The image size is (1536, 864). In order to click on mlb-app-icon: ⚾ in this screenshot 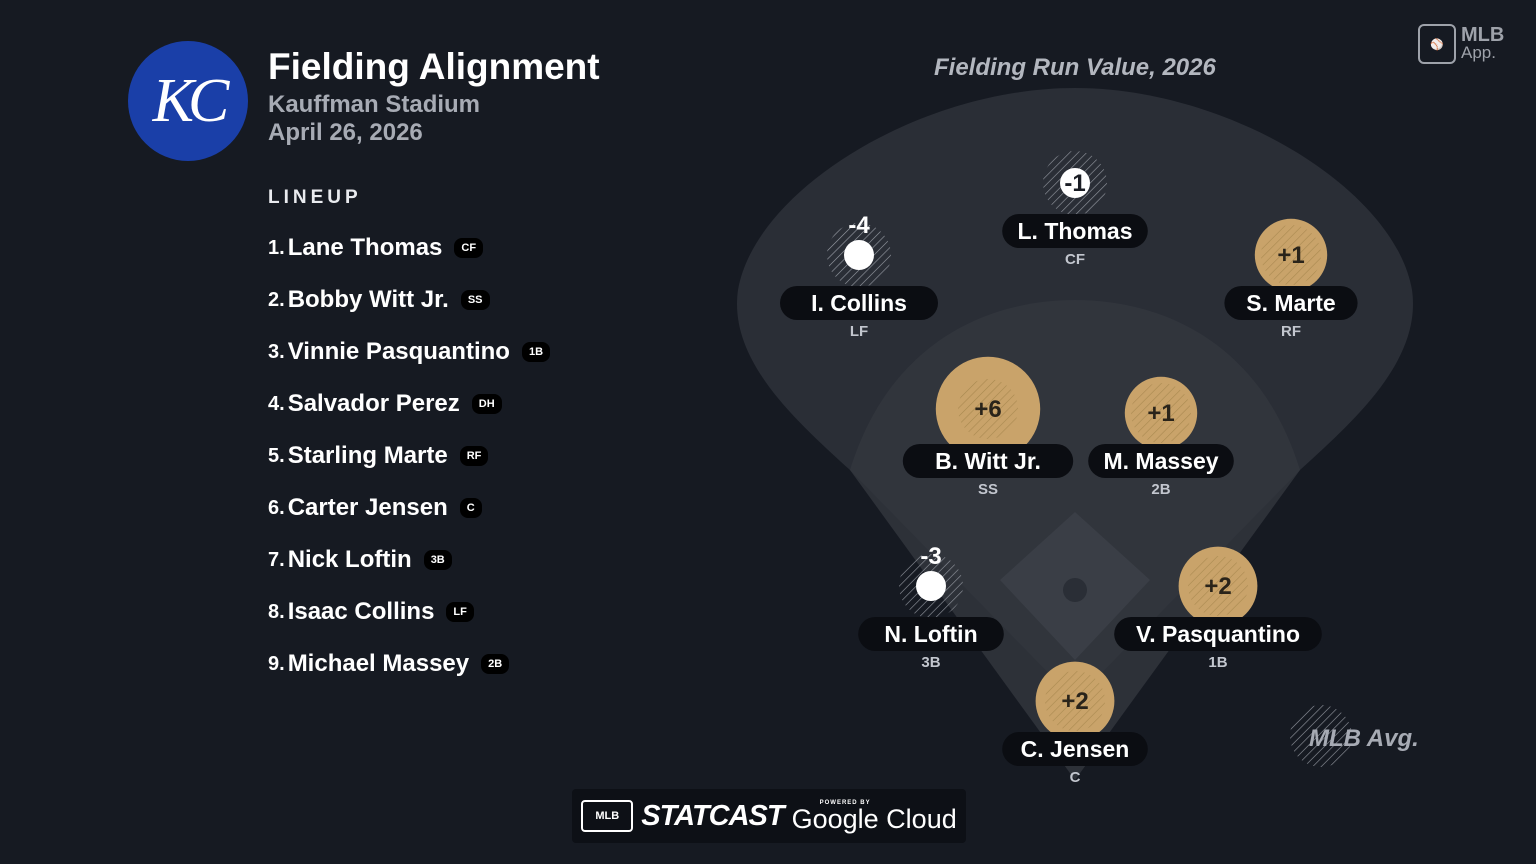, I will do `click(1437, 44)`.